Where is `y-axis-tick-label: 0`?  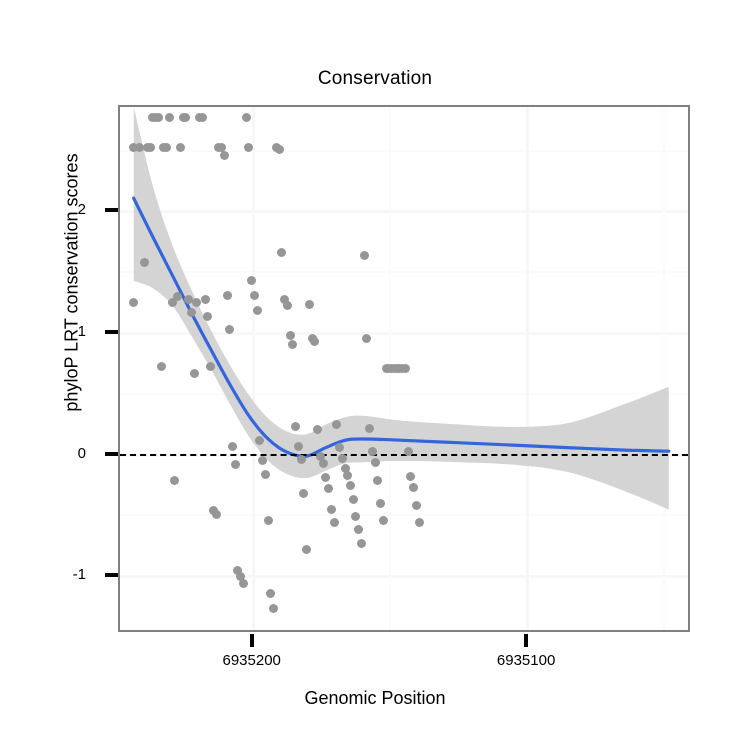 y-axis-tick-label: 0 is located at coordinates (81, 453).